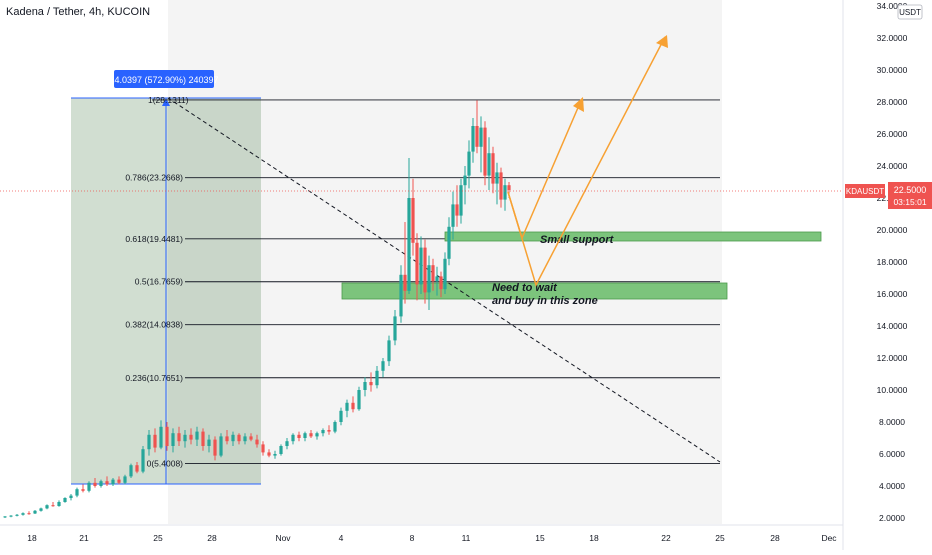  What do you see at coordinates (165, 464) in the screenshot?
I see `fib-level-label: 0(5.4008)` at bounding box center [165, 464].